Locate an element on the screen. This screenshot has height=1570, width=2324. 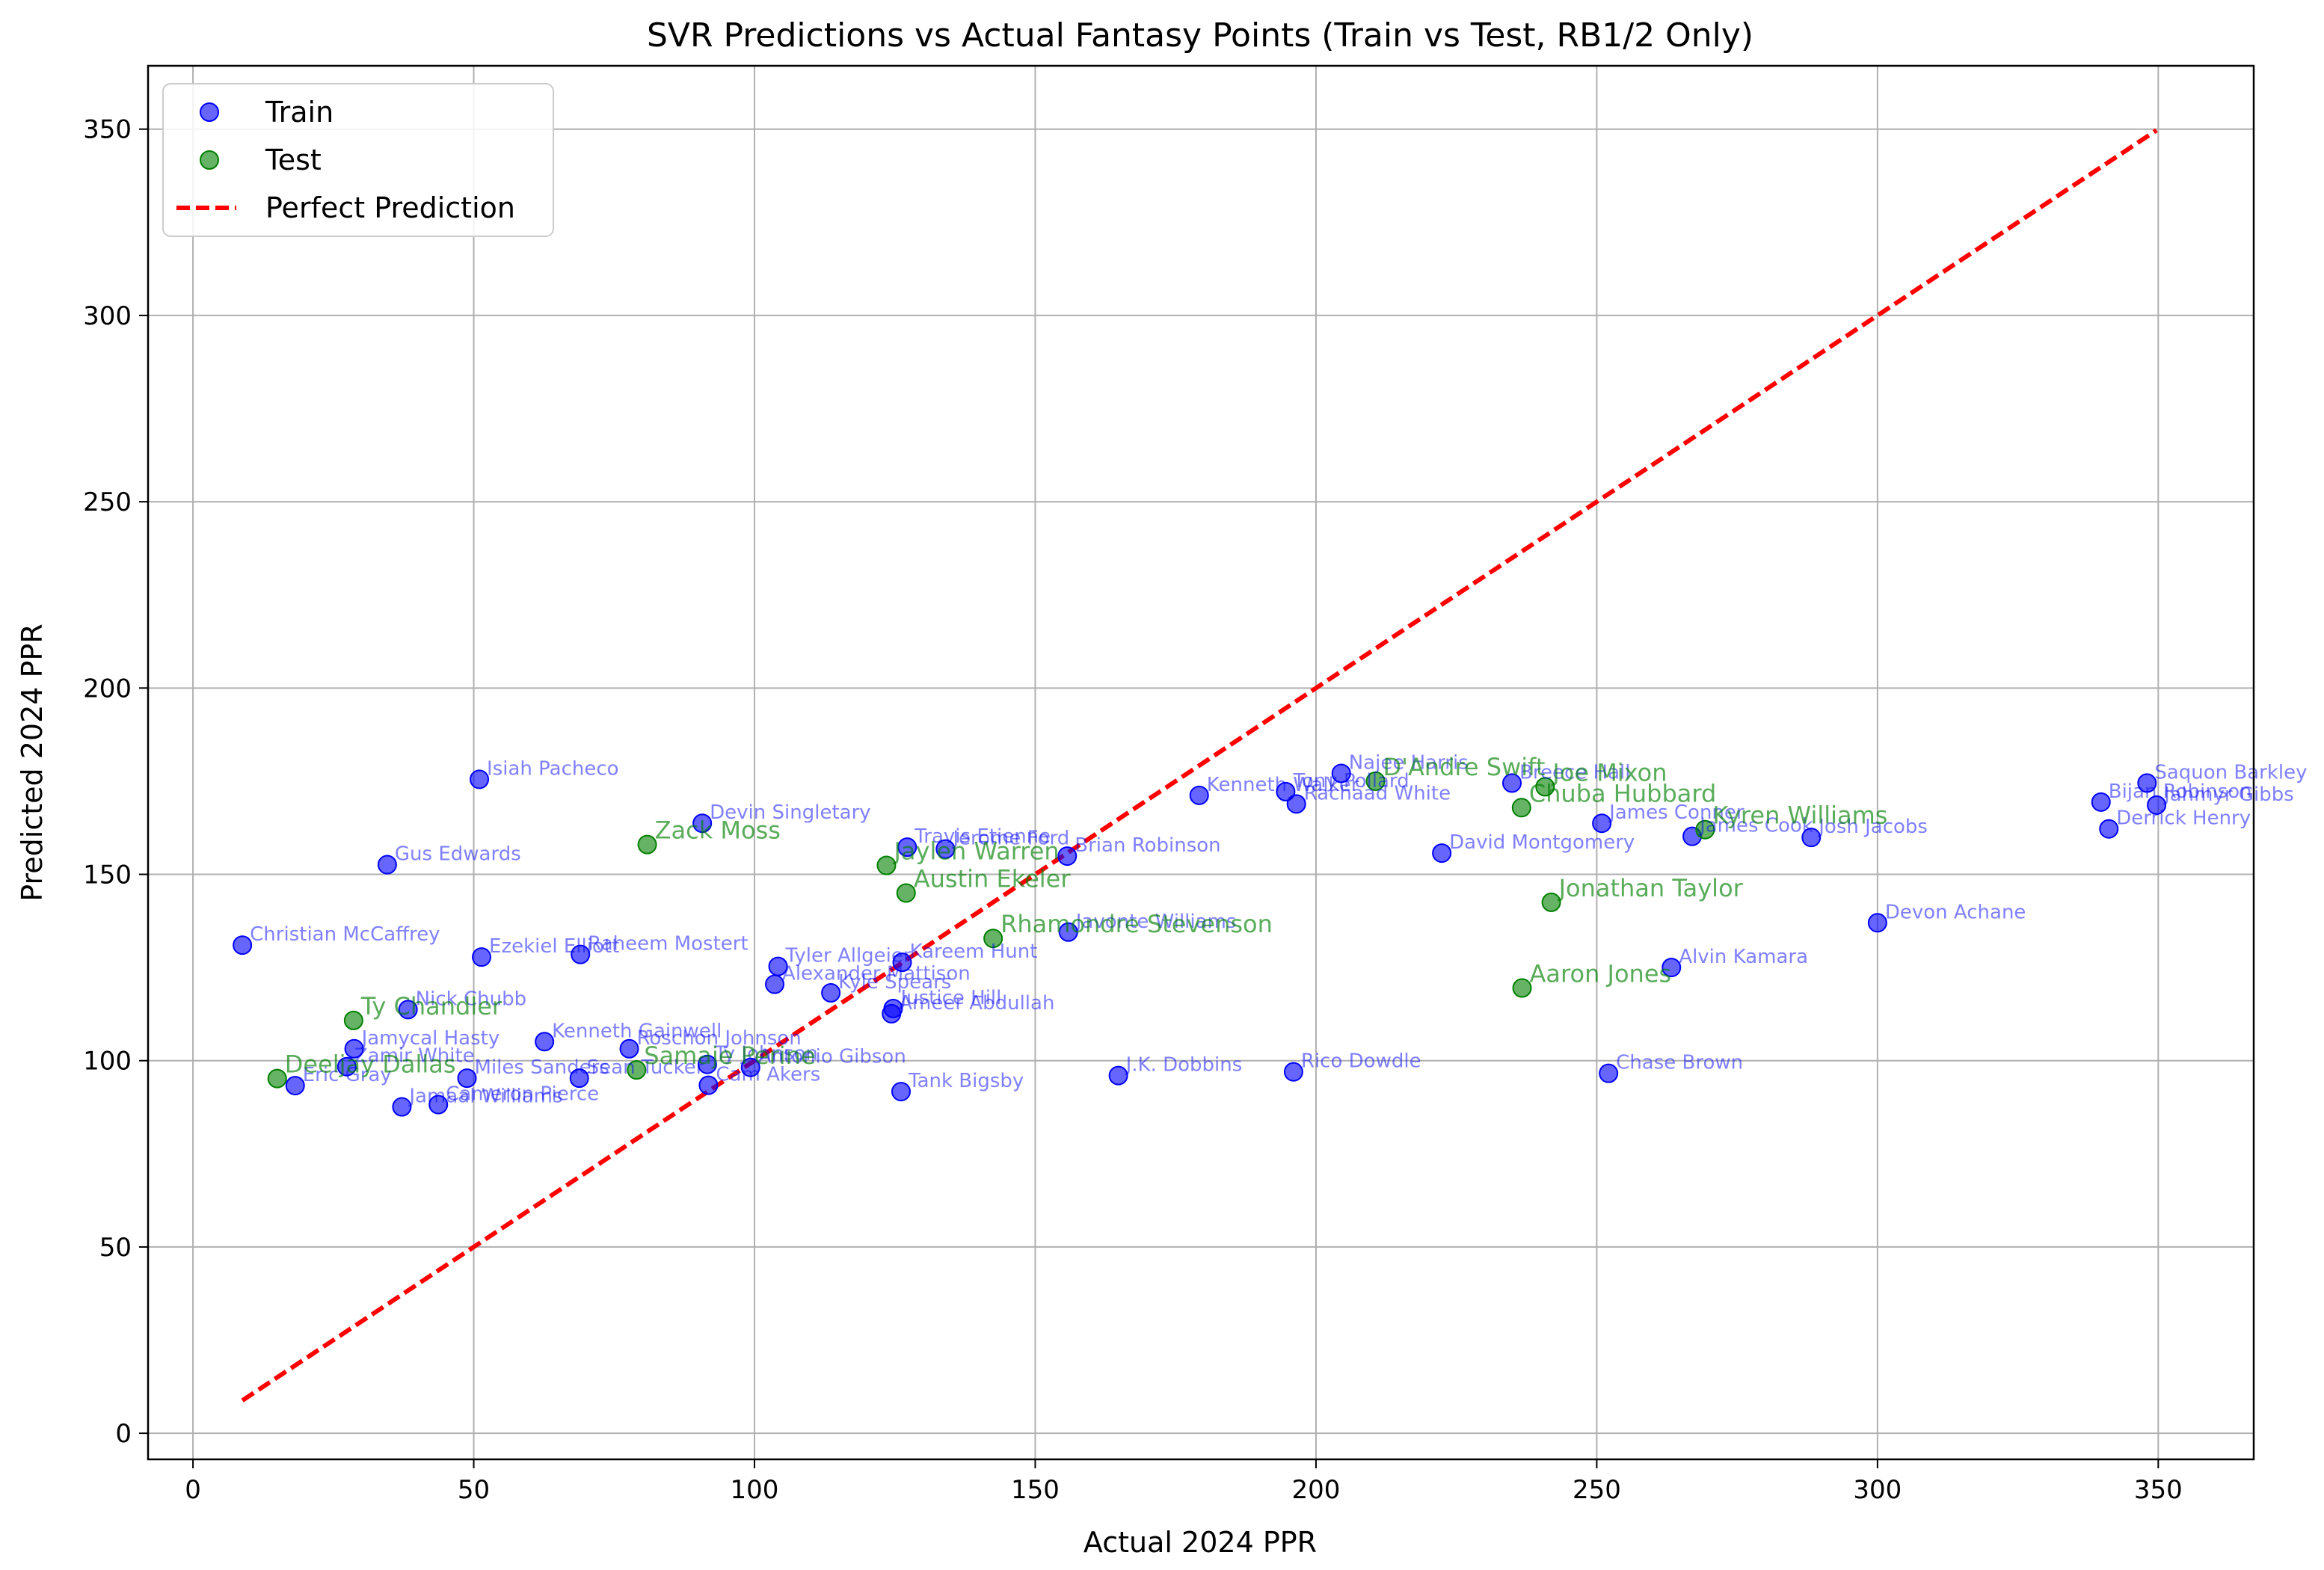
x-tick-label: 0 is located at coordinates (193, 1490).